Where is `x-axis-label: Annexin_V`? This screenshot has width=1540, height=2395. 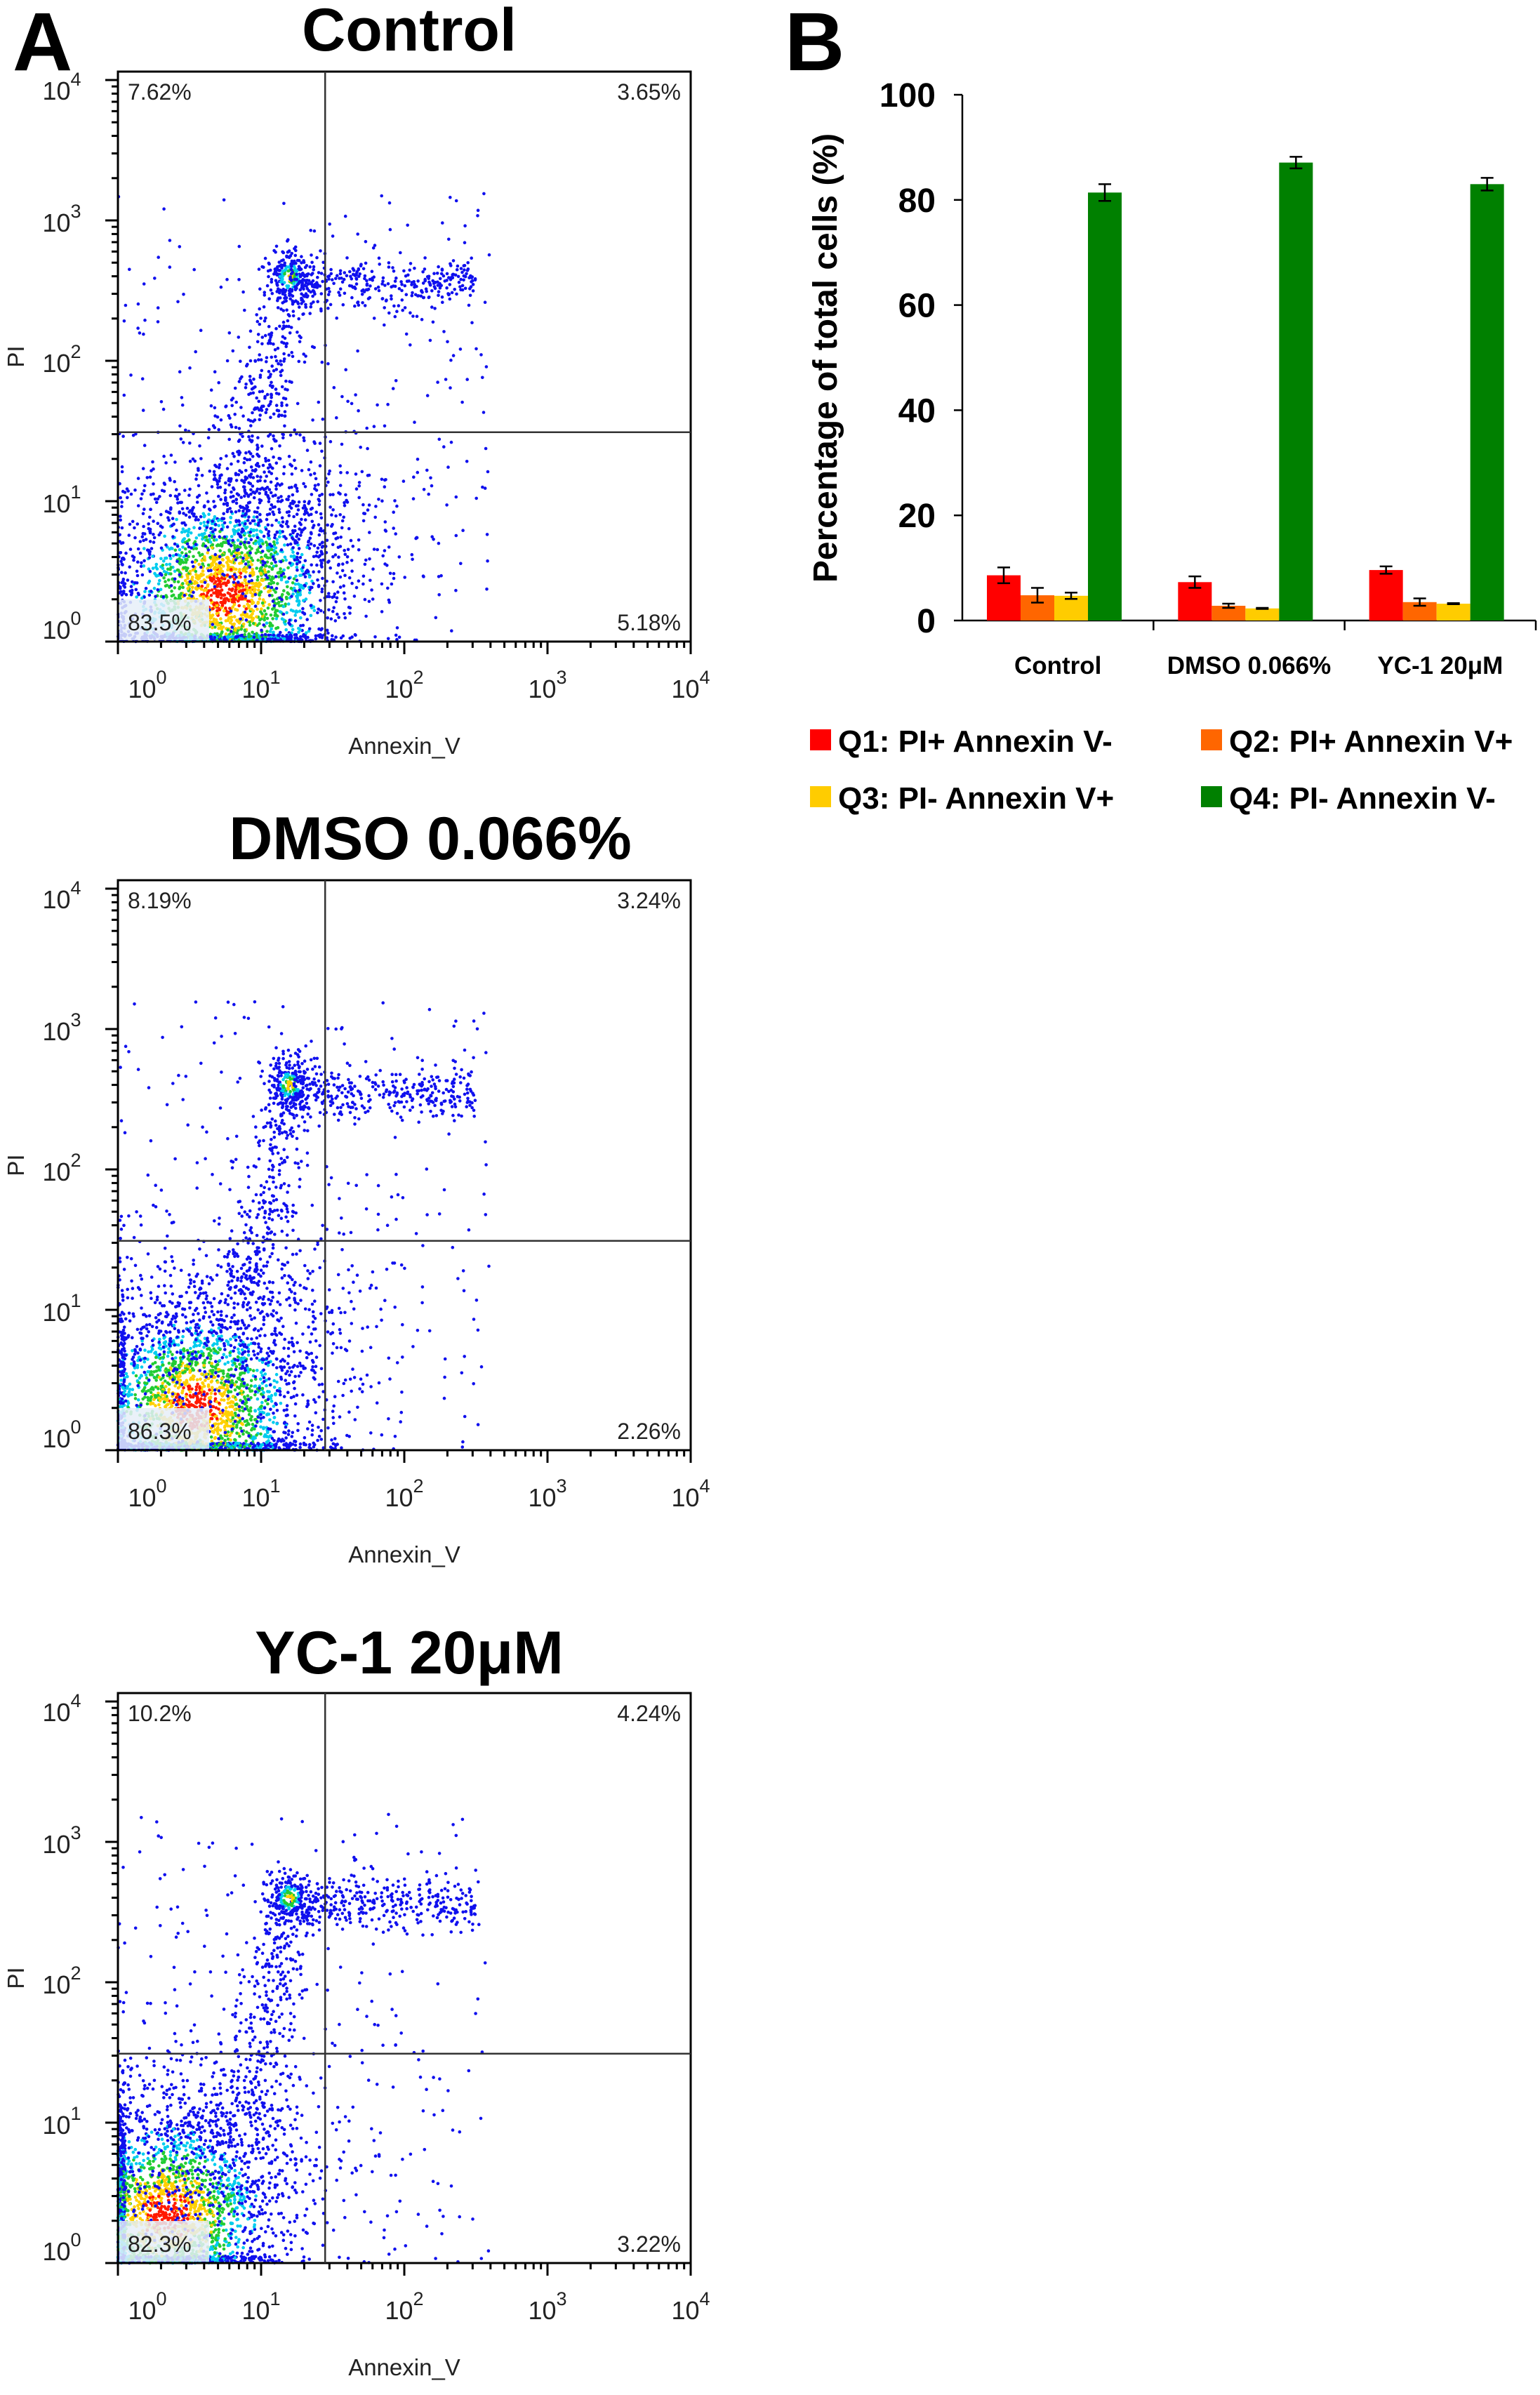
x-axis-label: Annexin_V is located at coordinates (404, 746).